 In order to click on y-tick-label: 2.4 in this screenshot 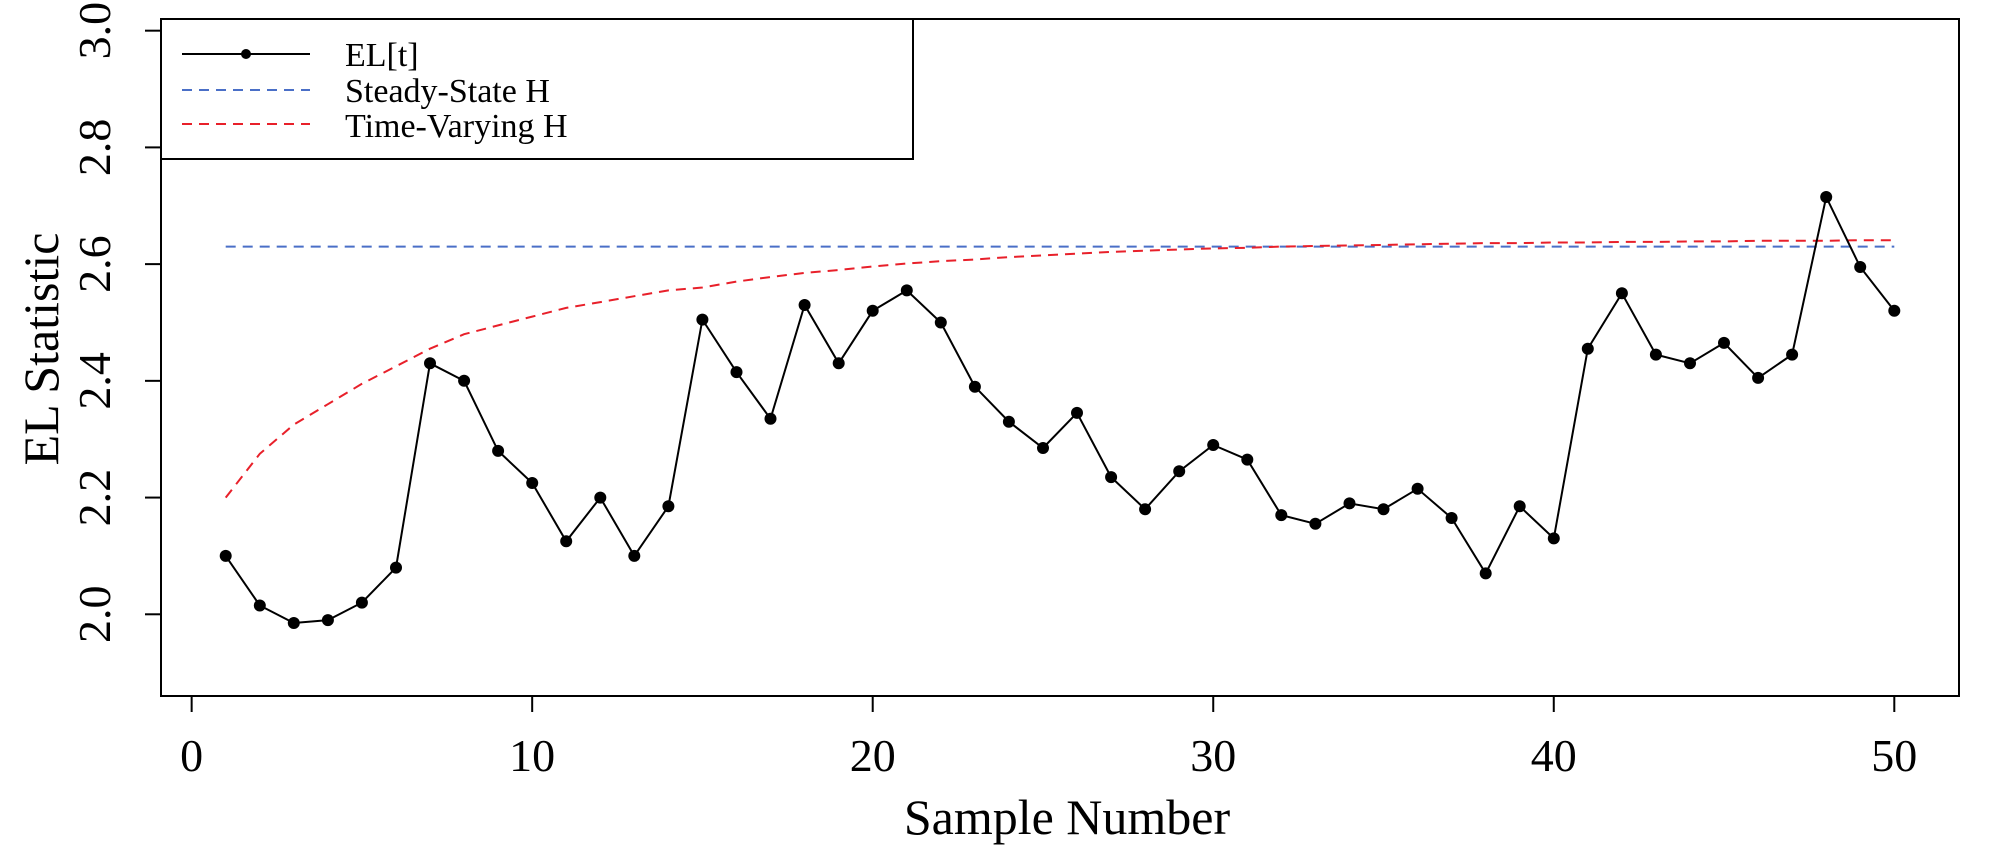, I will do `click(94, 381)`.